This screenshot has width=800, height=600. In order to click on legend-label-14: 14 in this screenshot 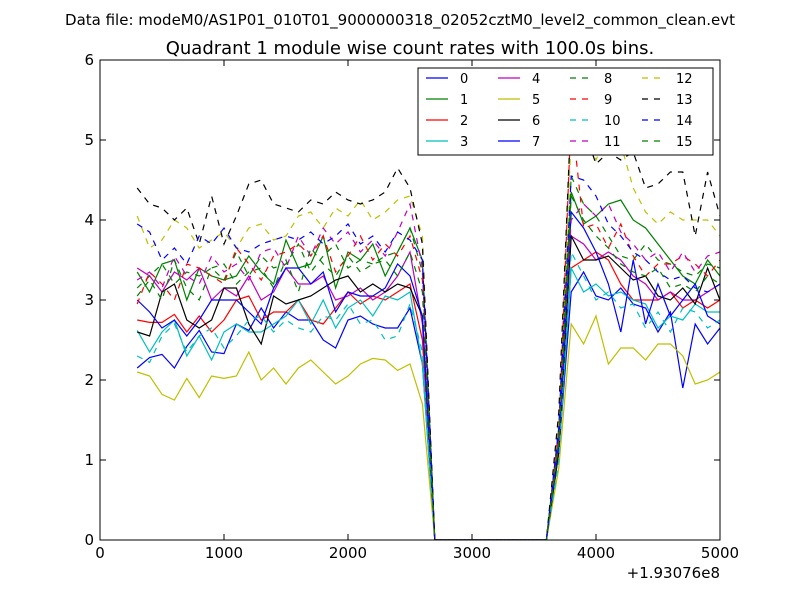, I will do `click(684, 121)`.